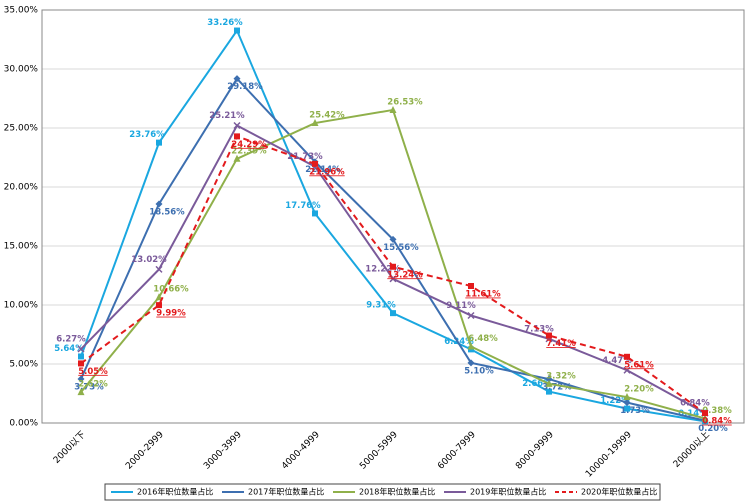 The image size is (750, 502). What do you see at coordinates (303, 206) in the screenshot?
I see `data-label: 17.76%` at bounding box center [303, 206].